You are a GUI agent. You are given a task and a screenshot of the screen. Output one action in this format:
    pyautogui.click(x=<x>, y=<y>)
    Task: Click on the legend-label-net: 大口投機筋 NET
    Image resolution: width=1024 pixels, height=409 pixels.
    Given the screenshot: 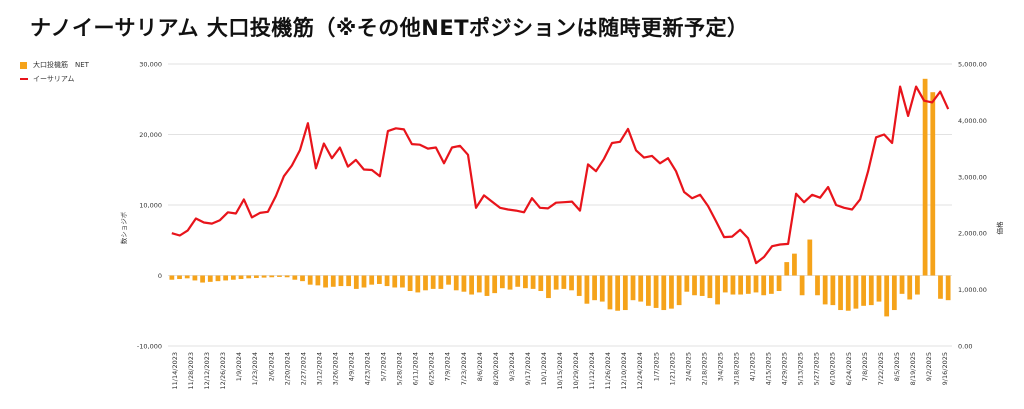 What is the action you would take?
    pyautogui.click(x=61, y=65)
    